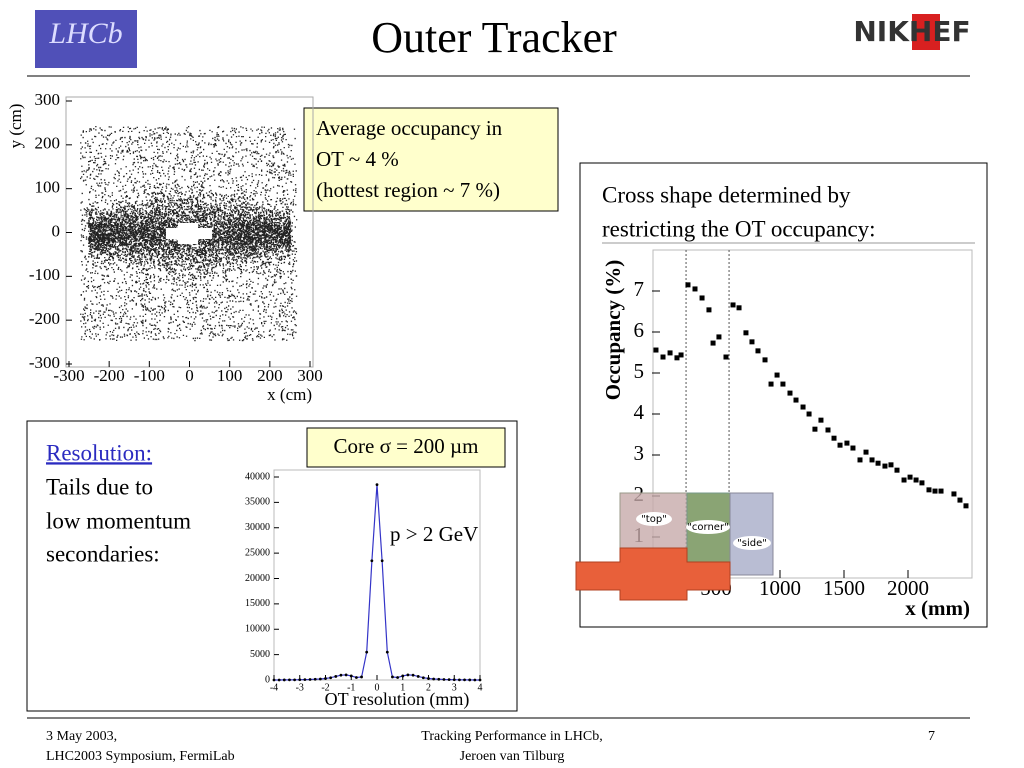  What do you see at coordinates (85, 33) in the screenshot?
I see `logo-left: LHCb` at bounding box center [85, 33].